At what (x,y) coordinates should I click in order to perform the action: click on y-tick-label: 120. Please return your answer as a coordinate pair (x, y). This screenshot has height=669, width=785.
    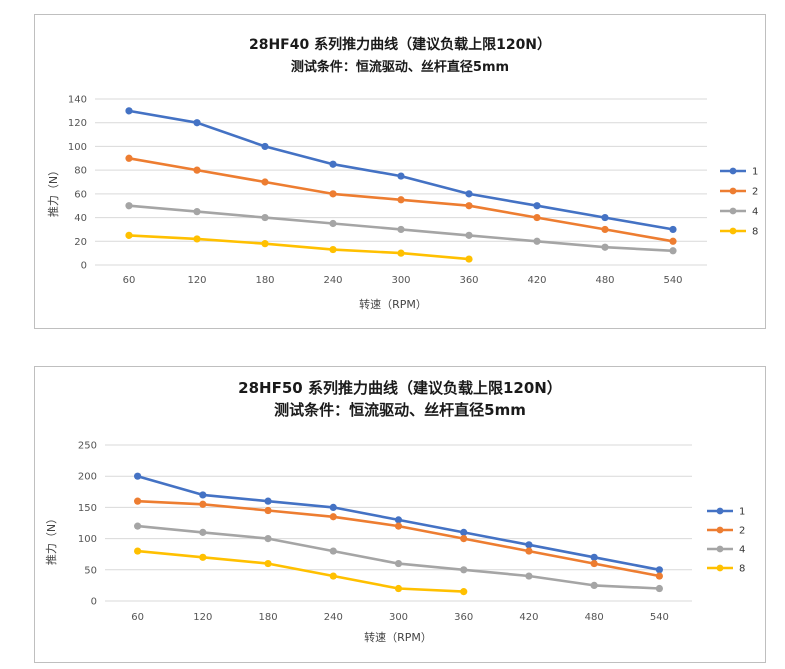
    Looking at the image, I should click on (77, 123).